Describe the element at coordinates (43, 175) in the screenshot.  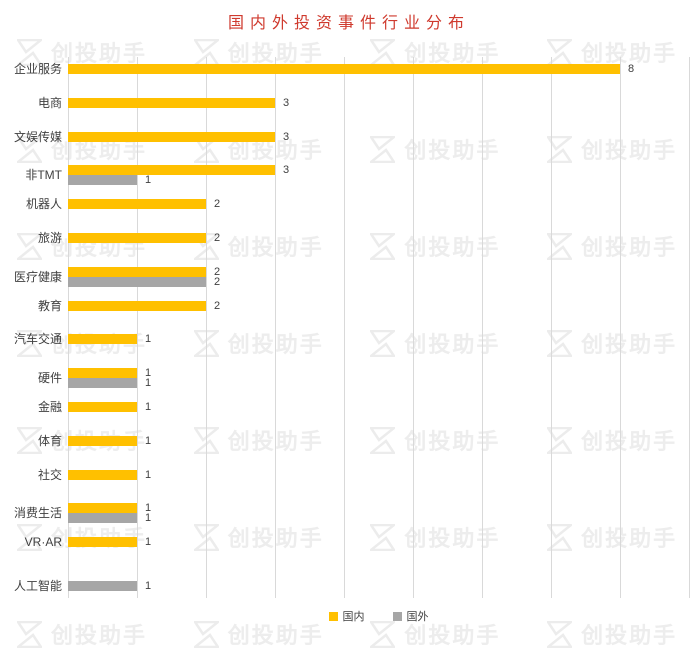
I see `category-label: 非TMT` at that location.